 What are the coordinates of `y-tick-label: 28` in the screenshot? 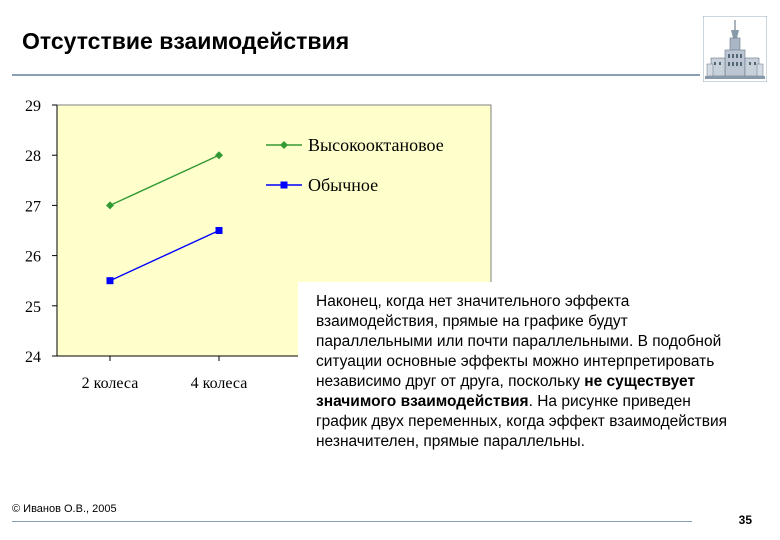 It's located at (33, 156).